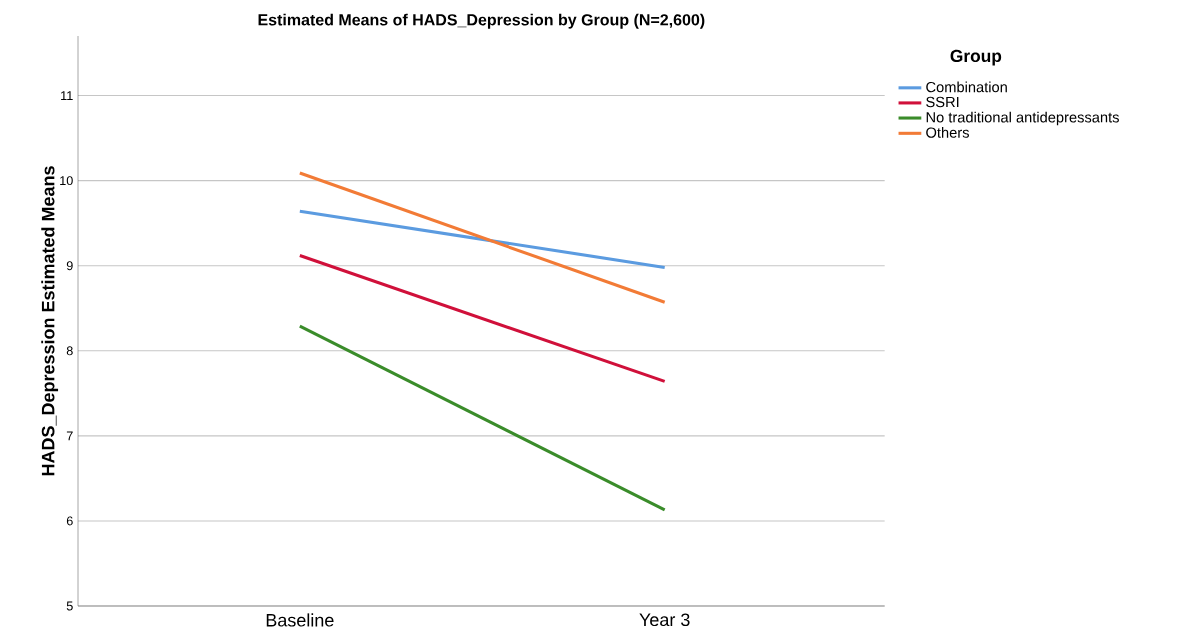 The image size is (1180, 644). Describe the element at coordinates (50, 321) in the screenshot. I see `y-axis-title: HADS_Depression Estimated Means` at that location.